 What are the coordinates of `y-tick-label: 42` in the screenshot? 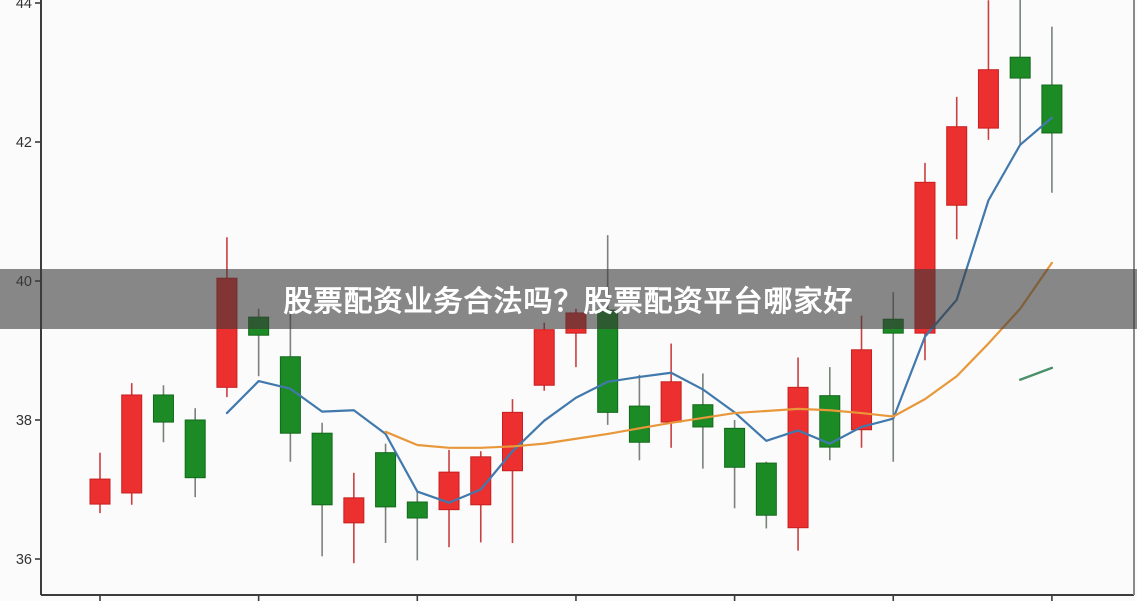 It's located at (24, 143).